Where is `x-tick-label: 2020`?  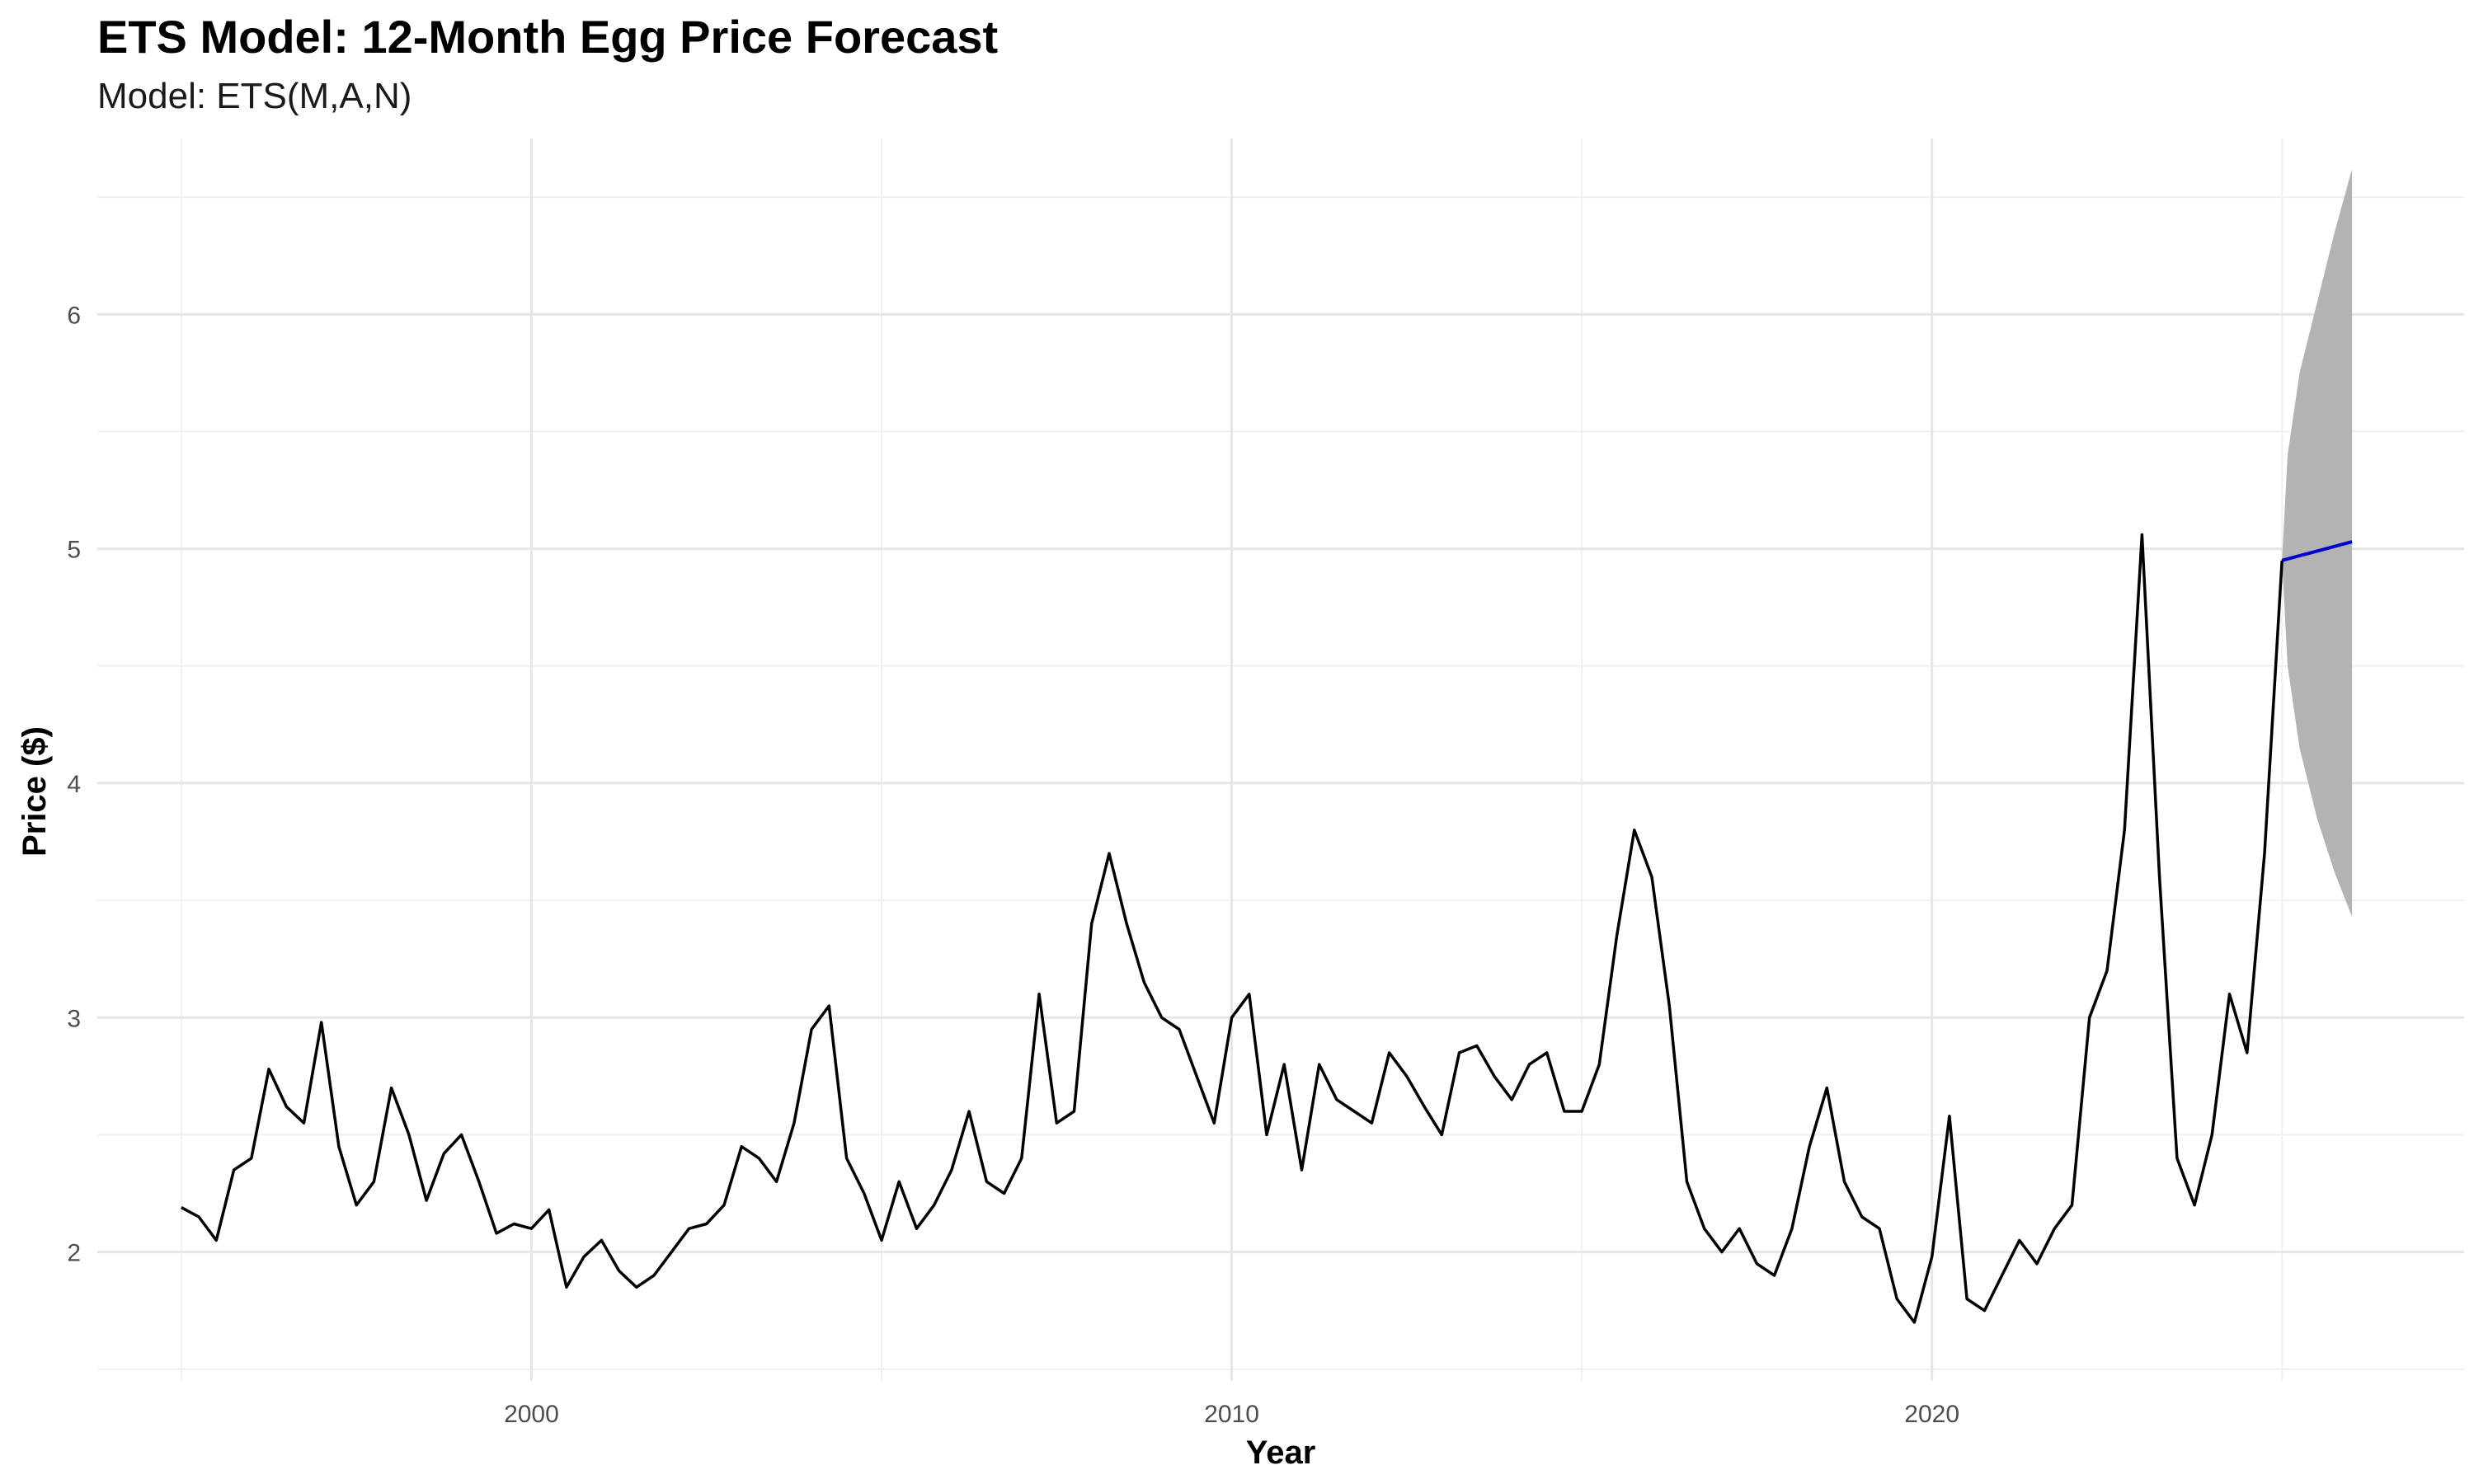
x-tick-label: 2020 is located at coordinates (1931, 1414).